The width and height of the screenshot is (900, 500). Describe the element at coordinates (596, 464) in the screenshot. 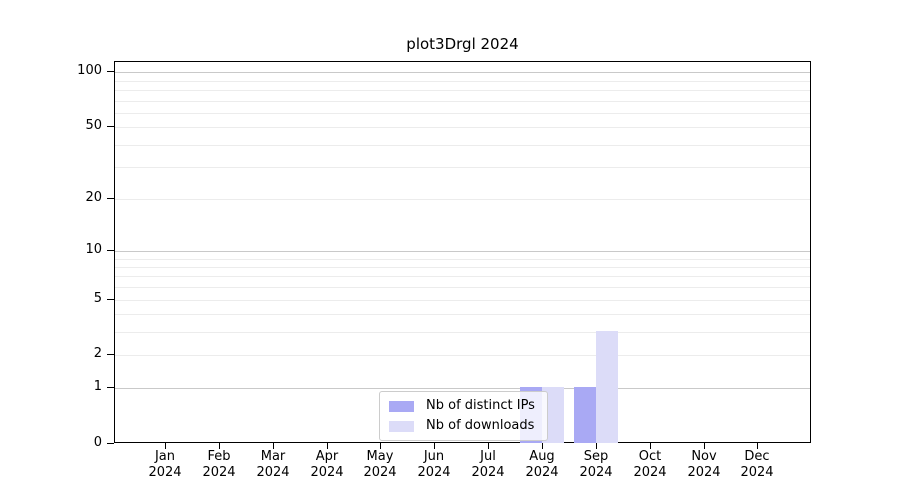

I see `x-tick-label-sep: Sep 2024` at that location.